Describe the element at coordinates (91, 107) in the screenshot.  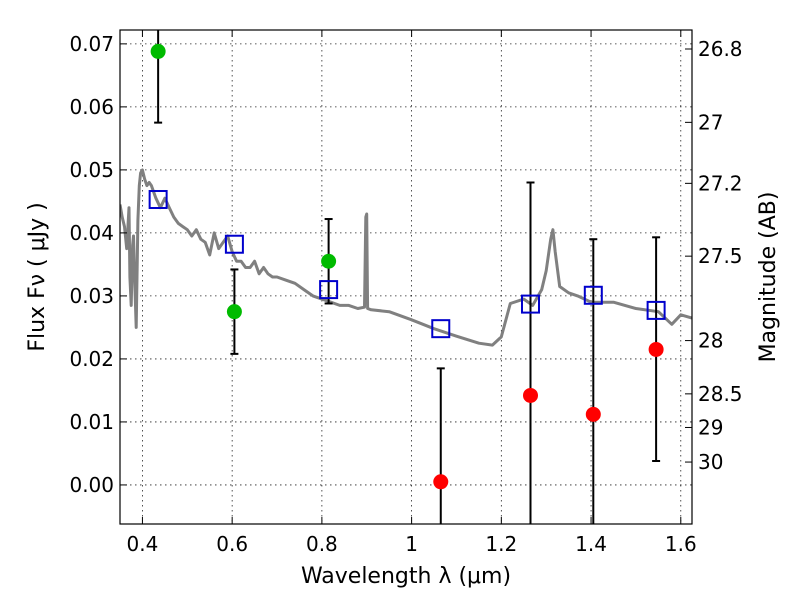
I see `y-tick-label: 0.06` at that location.